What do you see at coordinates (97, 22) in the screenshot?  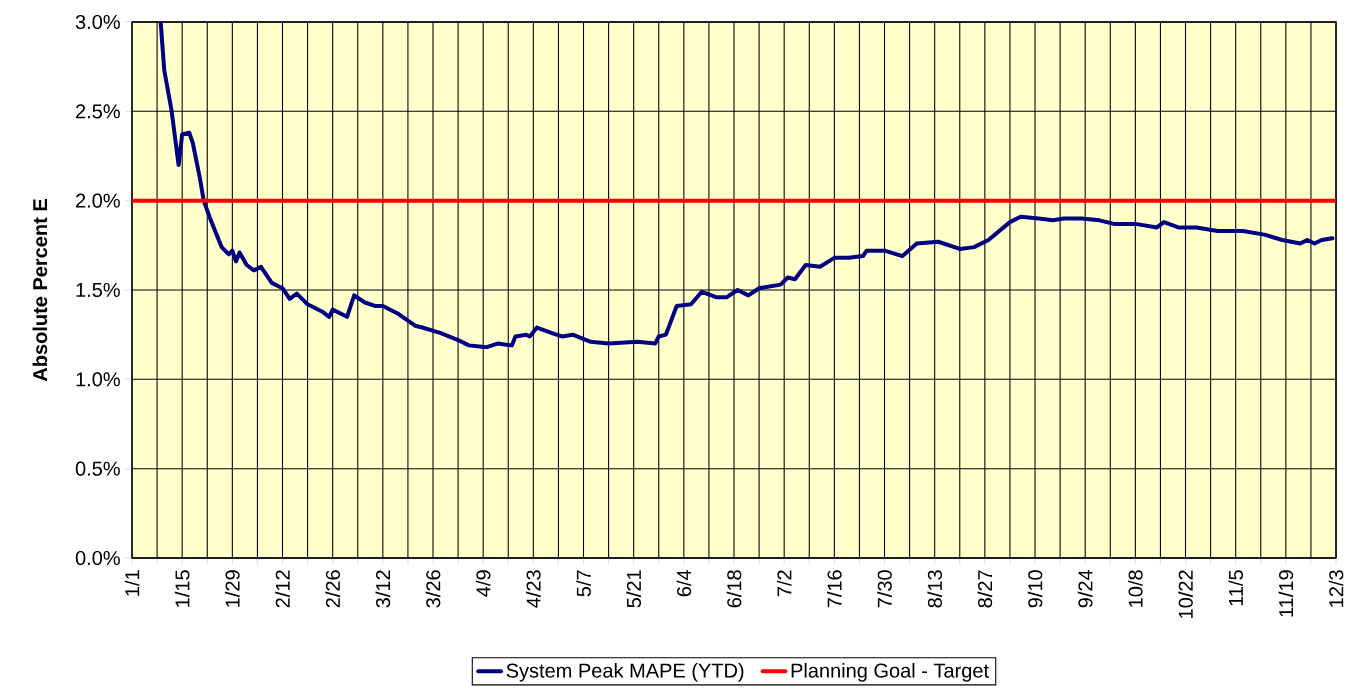 I see `y-tick-label: 3.0%` at bounding box center [97, 22].